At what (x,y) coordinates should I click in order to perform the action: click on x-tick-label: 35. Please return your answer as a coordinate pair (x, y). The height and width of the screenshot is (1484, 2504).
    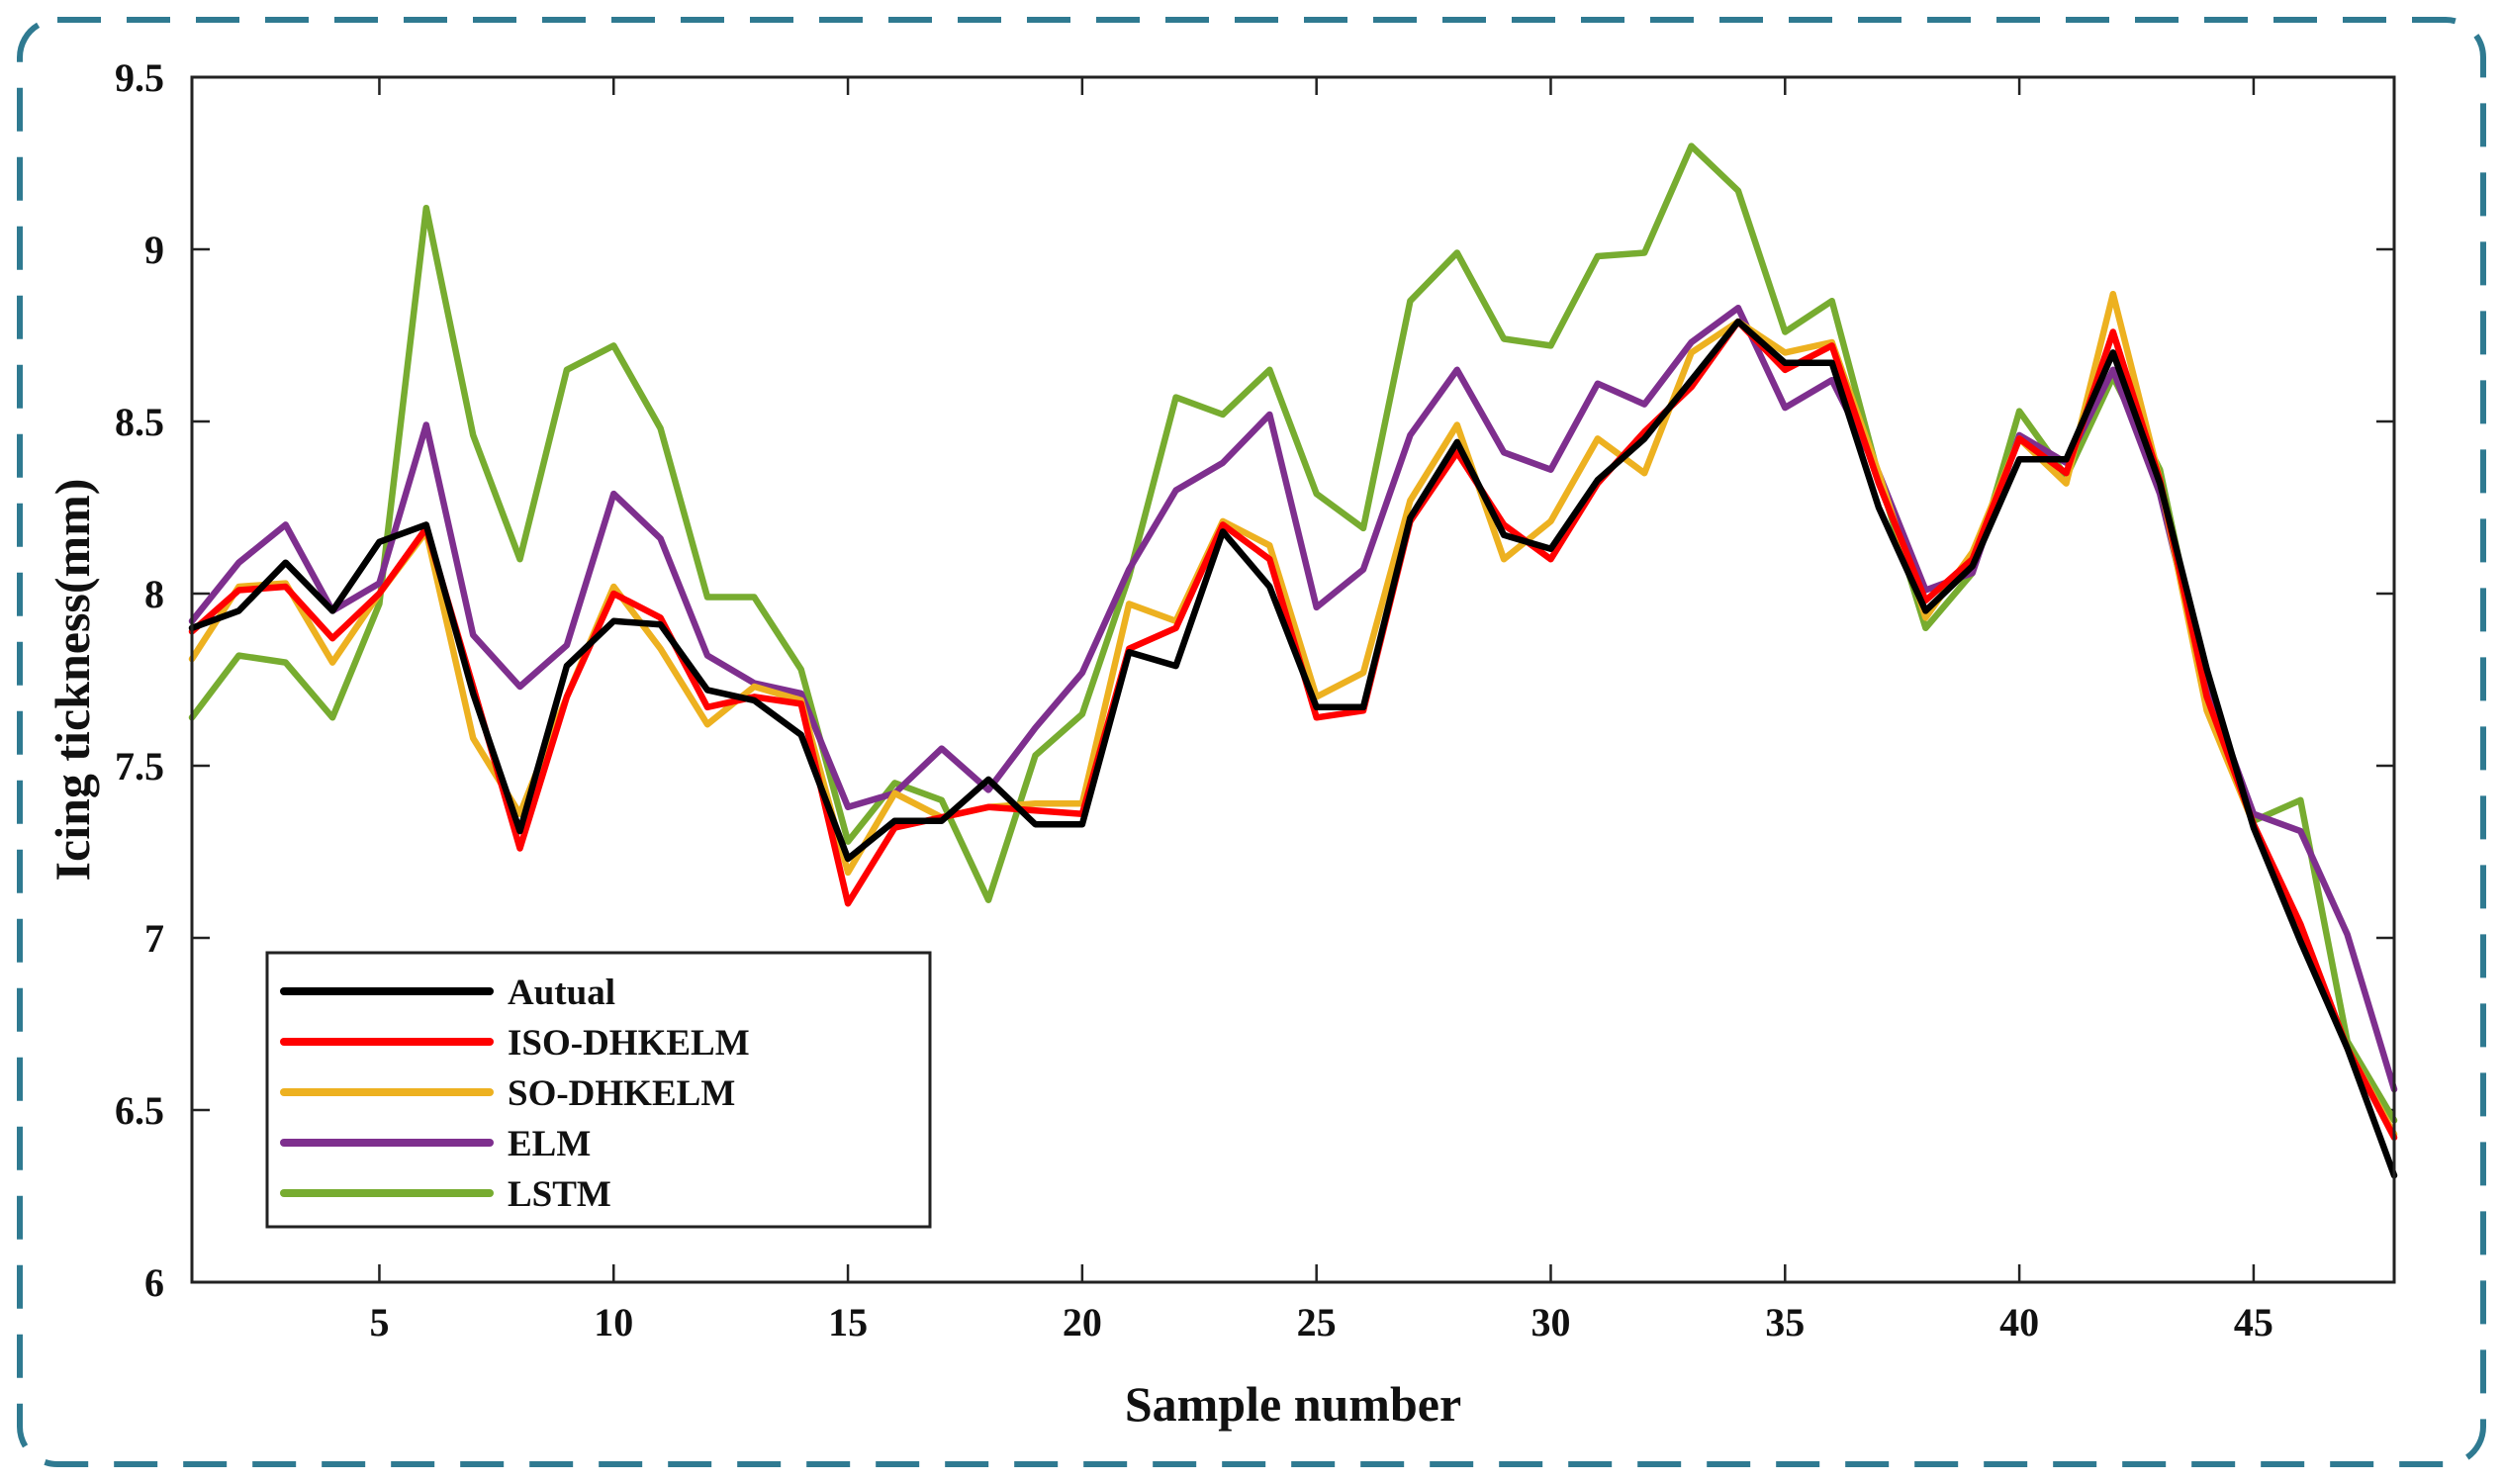
    Looking at the image, I should click on (1785, 1322).